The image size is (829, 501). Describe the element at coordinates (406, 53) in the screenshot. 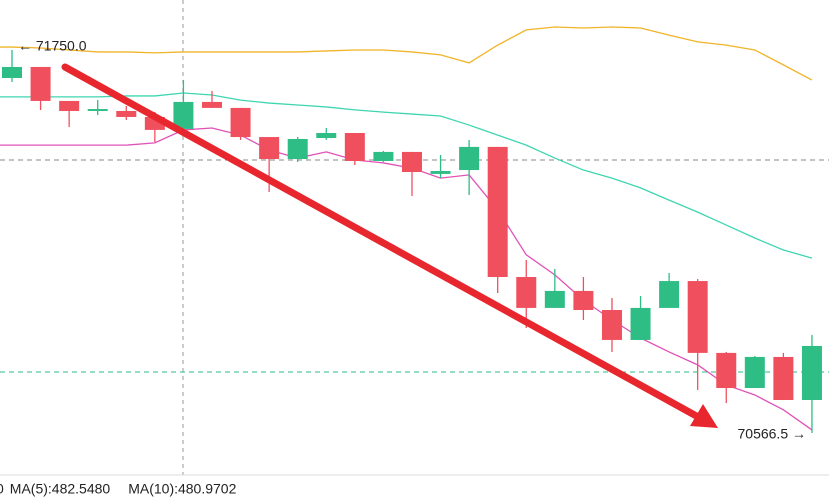

I see `overlay-line` at that location.